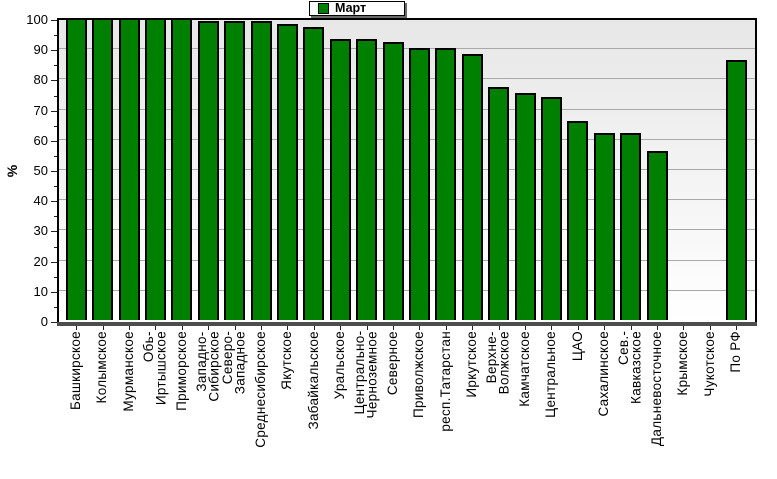  What do you see at coordinates (40, 140) in the screenshot?
I see `y-tick-label-60: 60` at bounding box center [40, 140].